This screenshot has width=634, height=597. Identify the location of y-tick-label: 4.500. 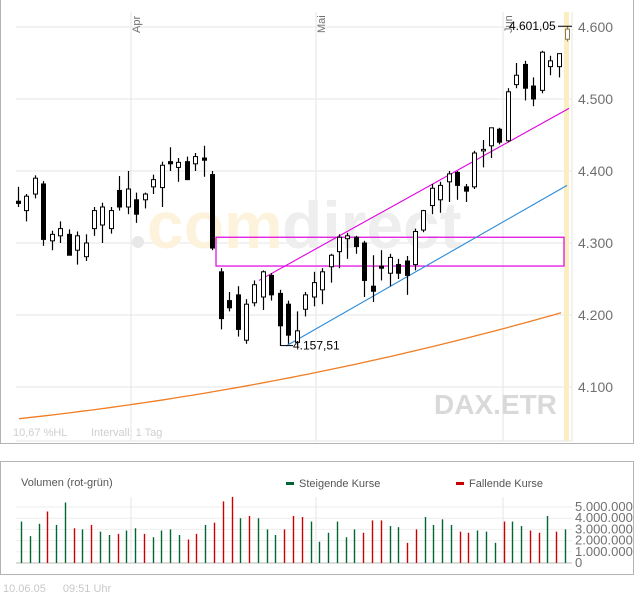
(595, 99).